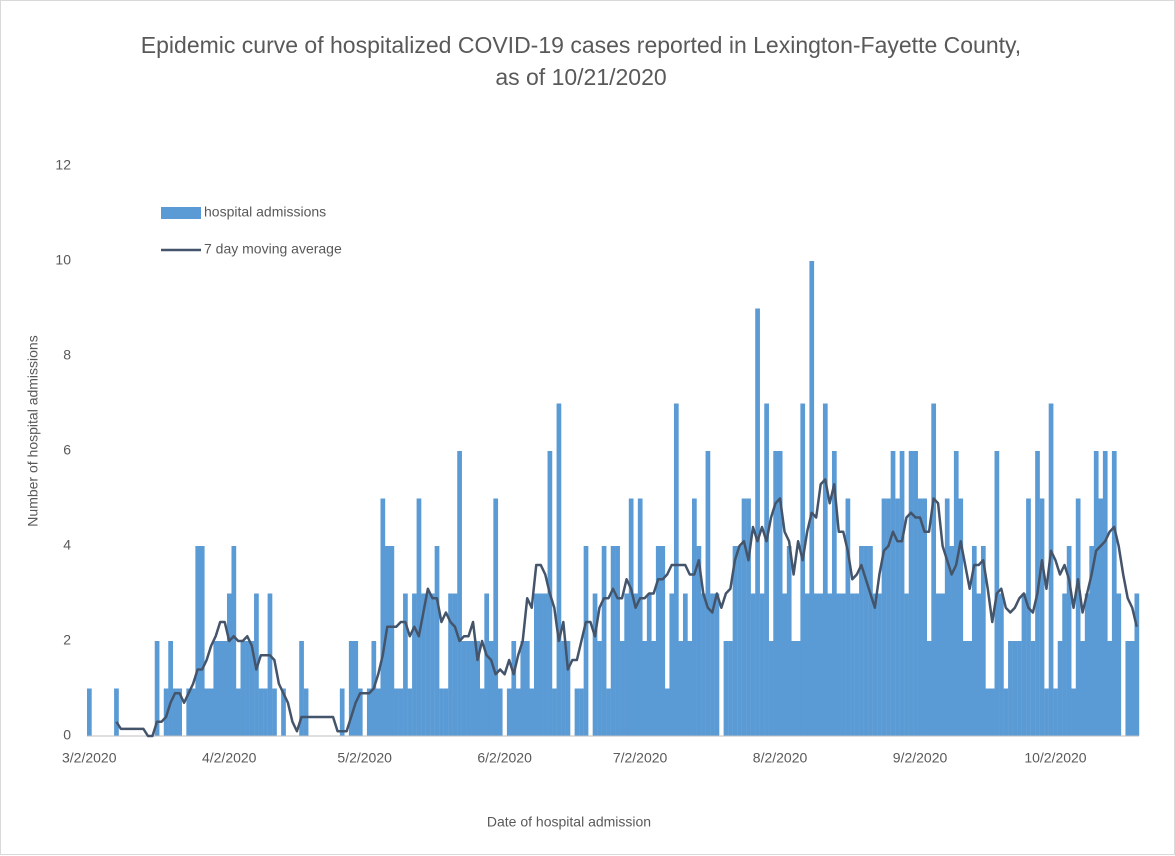 Image resolution: width=1175 pixels, height=856 pixels. Describe the element at coordinates (1055, 758) in the screenshot. I see `x-tick-label: 10/2/2020` at that location.